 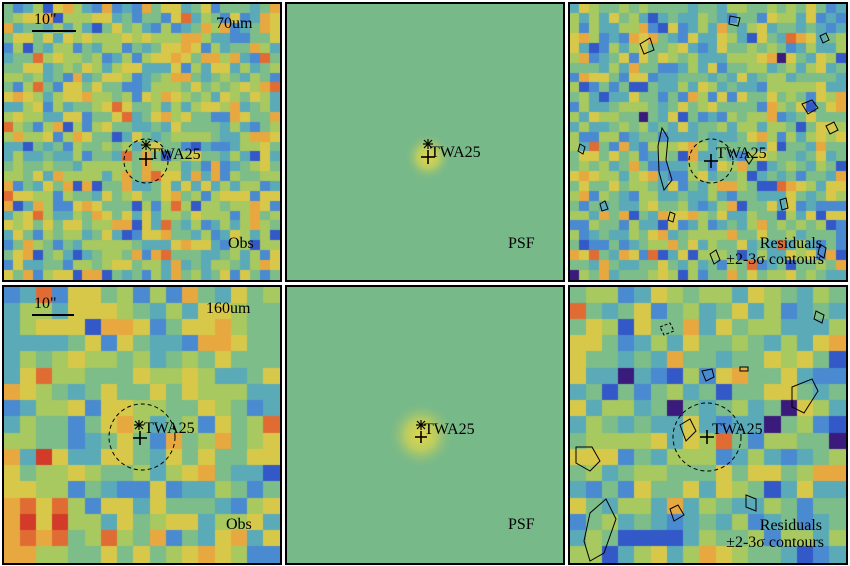 I want to click on psf-70um-overlay, so click(x=428, y=151).